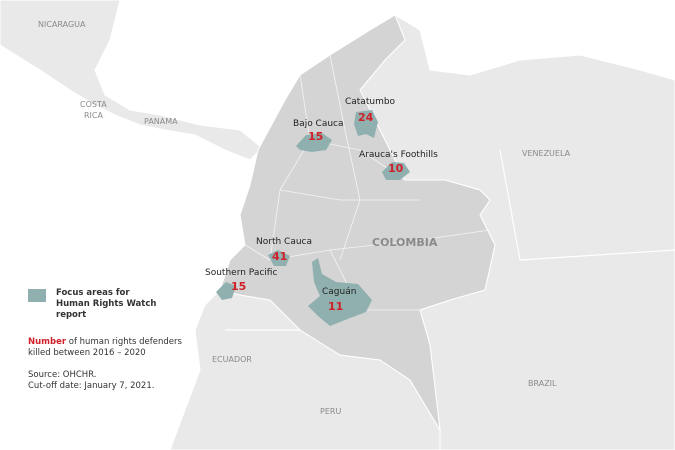 This screenshot has width=675, height=450. What do you see at coordinates (284, 242) in the screenshot?
I see `area-label: North Cauca` at bounding box center [284, 242].